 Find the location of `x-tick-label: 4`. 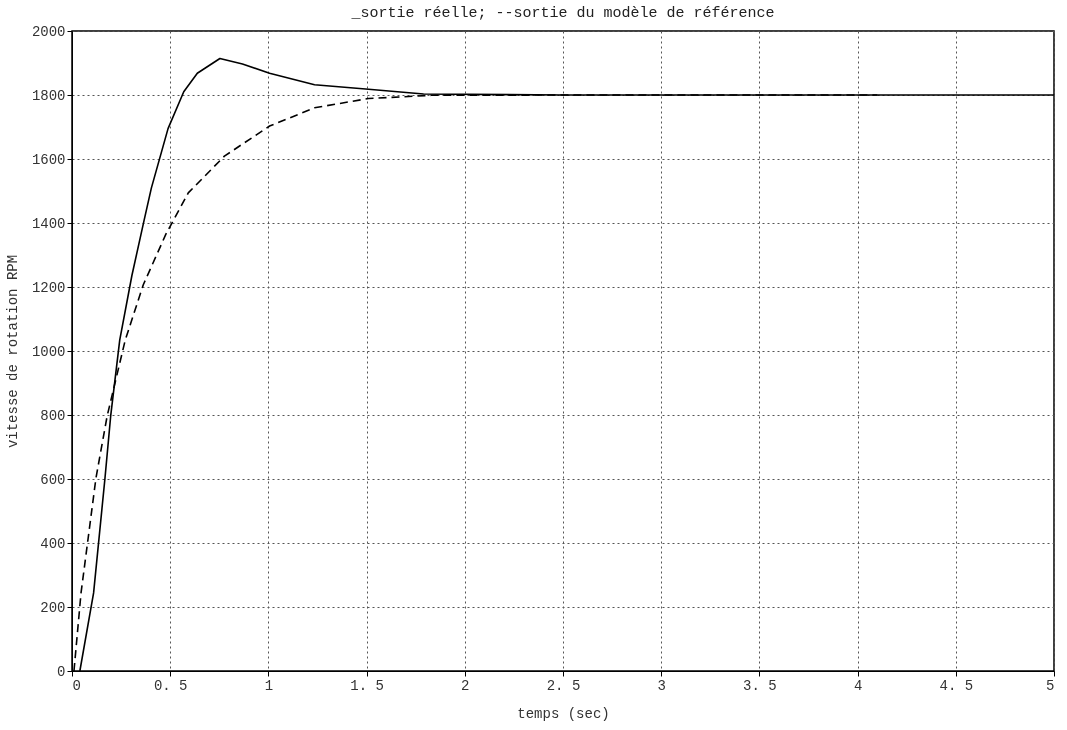

x-tick-label: 4 is located at coordinates (858, 685).